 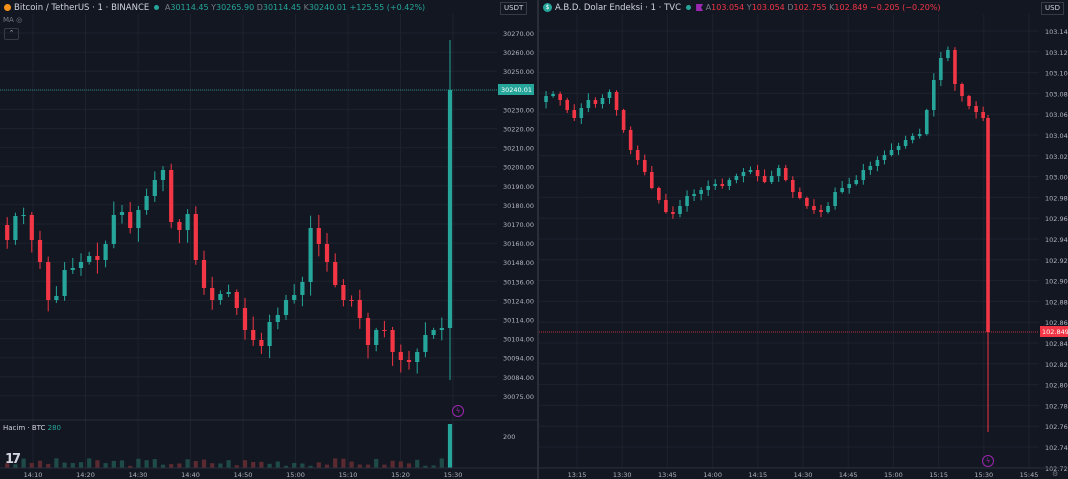 What do you see at coordinates (905, 7) in the screenshot?
I see `dxy-change-value: −0.205 (−0.20%)` at bounding box center [905, 7].